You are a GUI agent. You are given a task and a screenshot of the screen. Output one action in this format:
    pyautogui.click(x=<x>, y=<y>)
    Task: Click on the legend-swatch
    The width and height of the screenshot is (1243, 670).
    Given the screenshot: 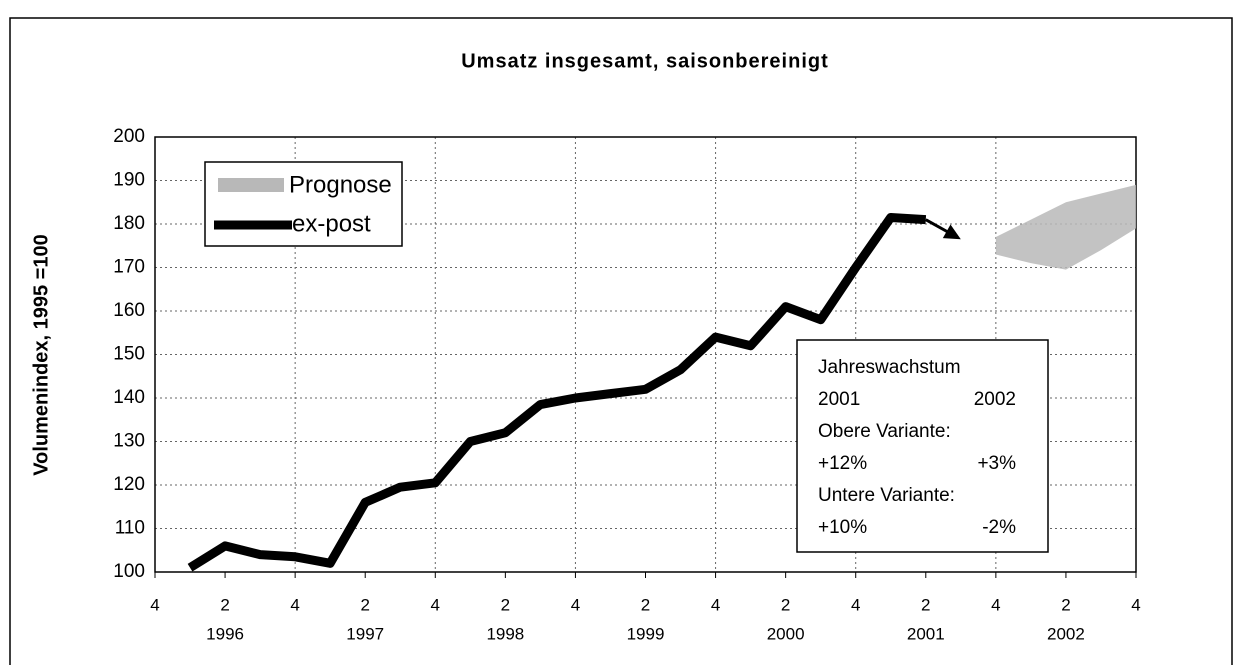 What is the action you would take?
    pyautogui.click(x=251, y=185)
    